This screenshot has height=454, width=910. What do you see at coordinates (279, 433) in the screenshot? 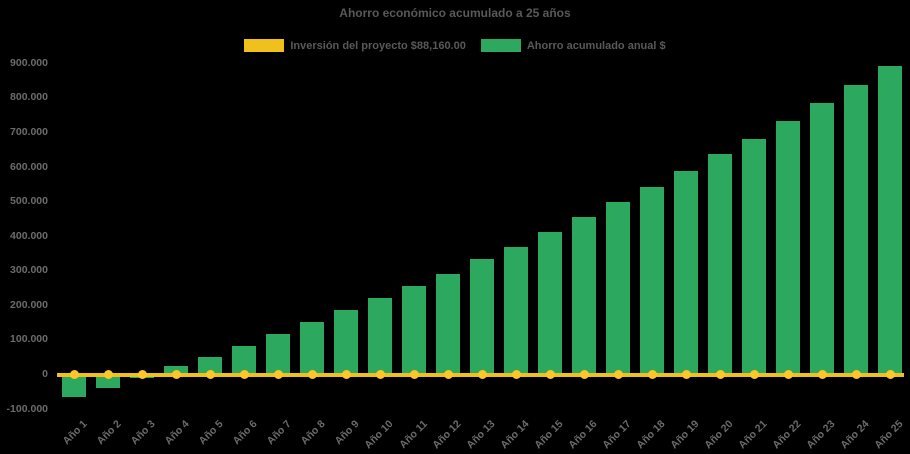
I see `x-axis-tick-label: Año 7` at bounding box center [279, 433].